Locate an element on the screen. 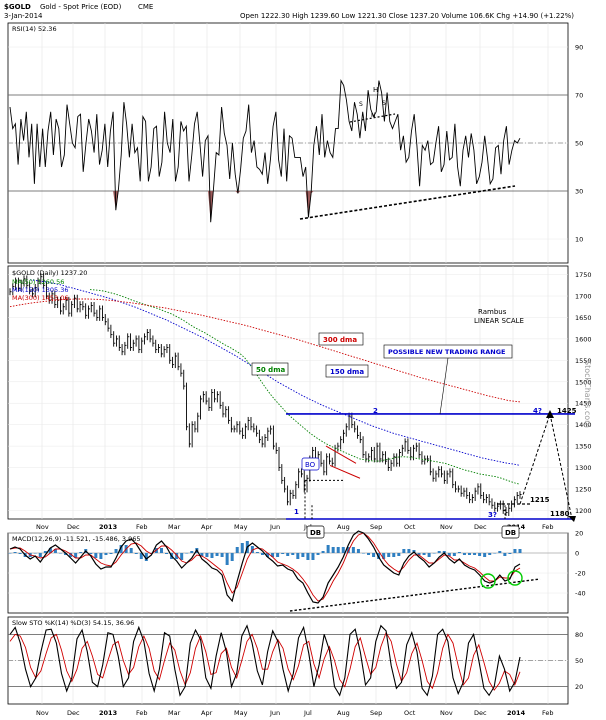 The image size is (606, 720). bo-label: BO is located at coordinates (310, 465).